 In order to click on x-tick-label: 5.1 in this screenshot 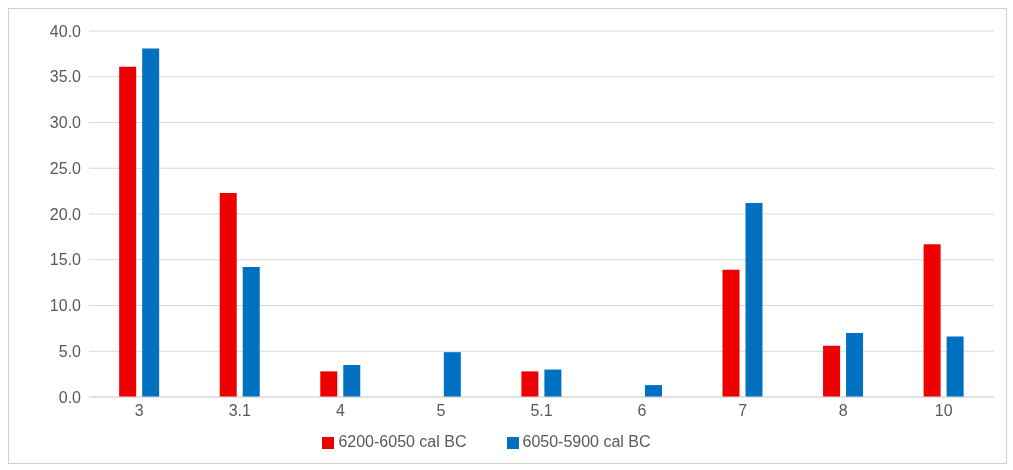, I will do `click(541, 411)`.